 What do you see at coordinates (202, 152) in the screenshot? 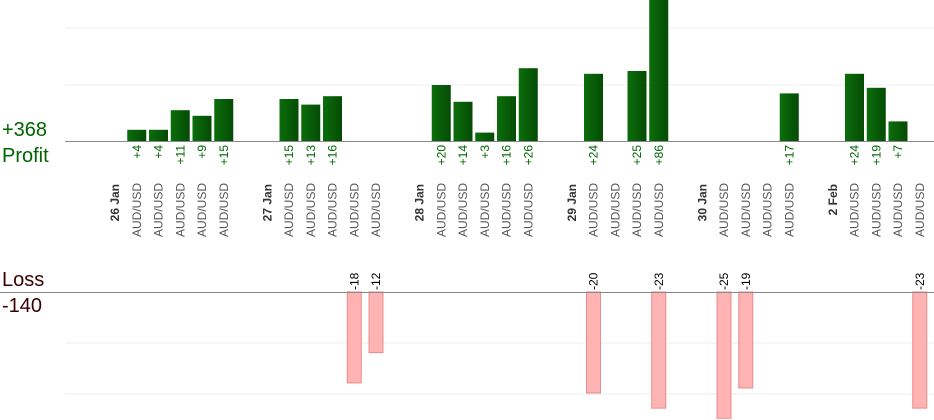
I see `profit-value-label: +9` at bounding box center [202, 152].